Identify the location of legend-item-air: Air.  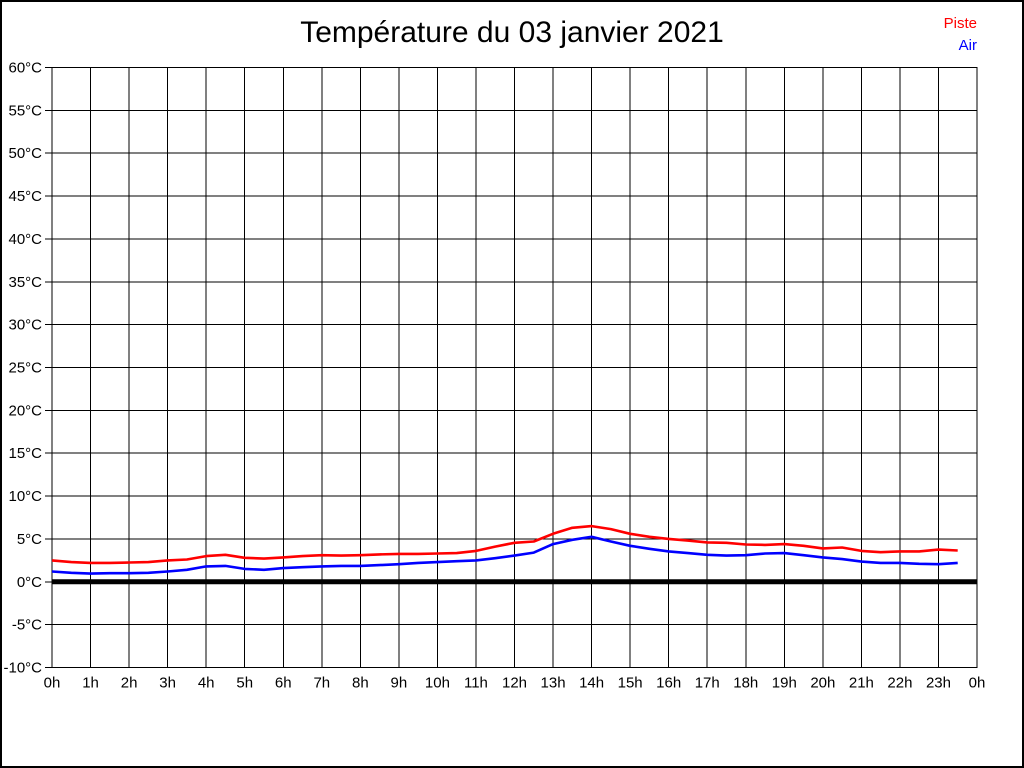
(967, 45).